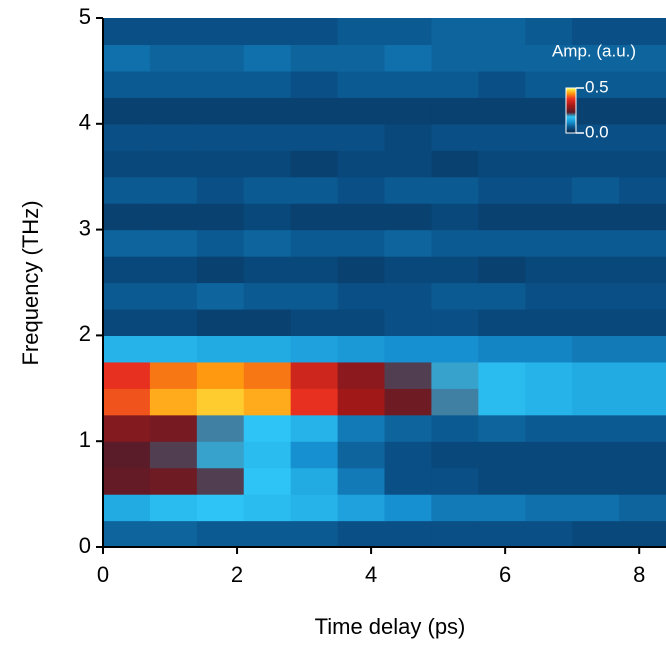 Image resolution: width=666 pixels, height=645 pixels. What do you see at coordinates (639, 574) in the screenshot?
I see `x-tick-label: 8` at bounding box center [639, 574].